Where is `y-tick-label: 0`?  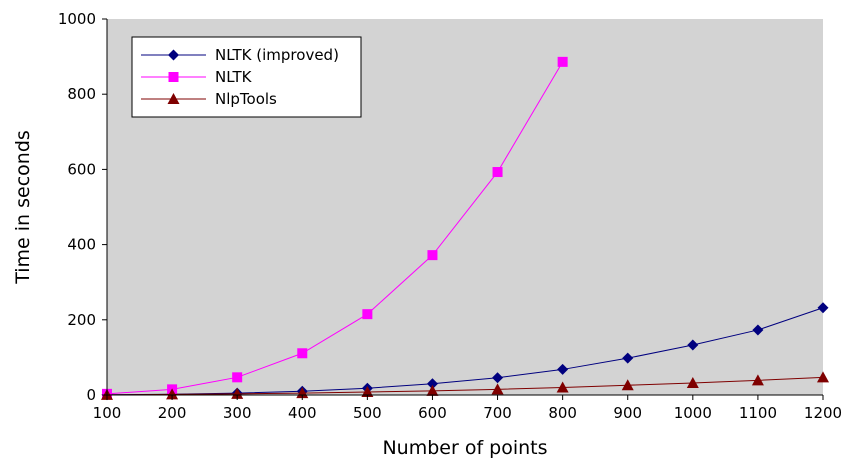 y-tick-label: 0 is located at coordinates (91, 395).